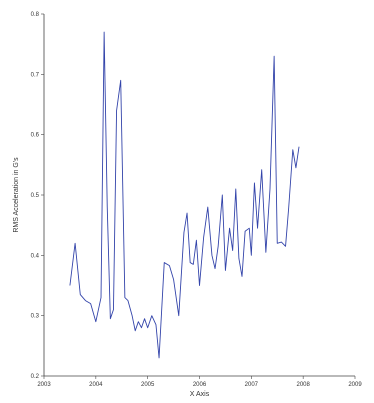 This screenshot has width=374, height=403. What do you see at coordinates (252, 385) in the screenshot?
I see `x-tick-label: 2007` at bounding box center [252, 385].